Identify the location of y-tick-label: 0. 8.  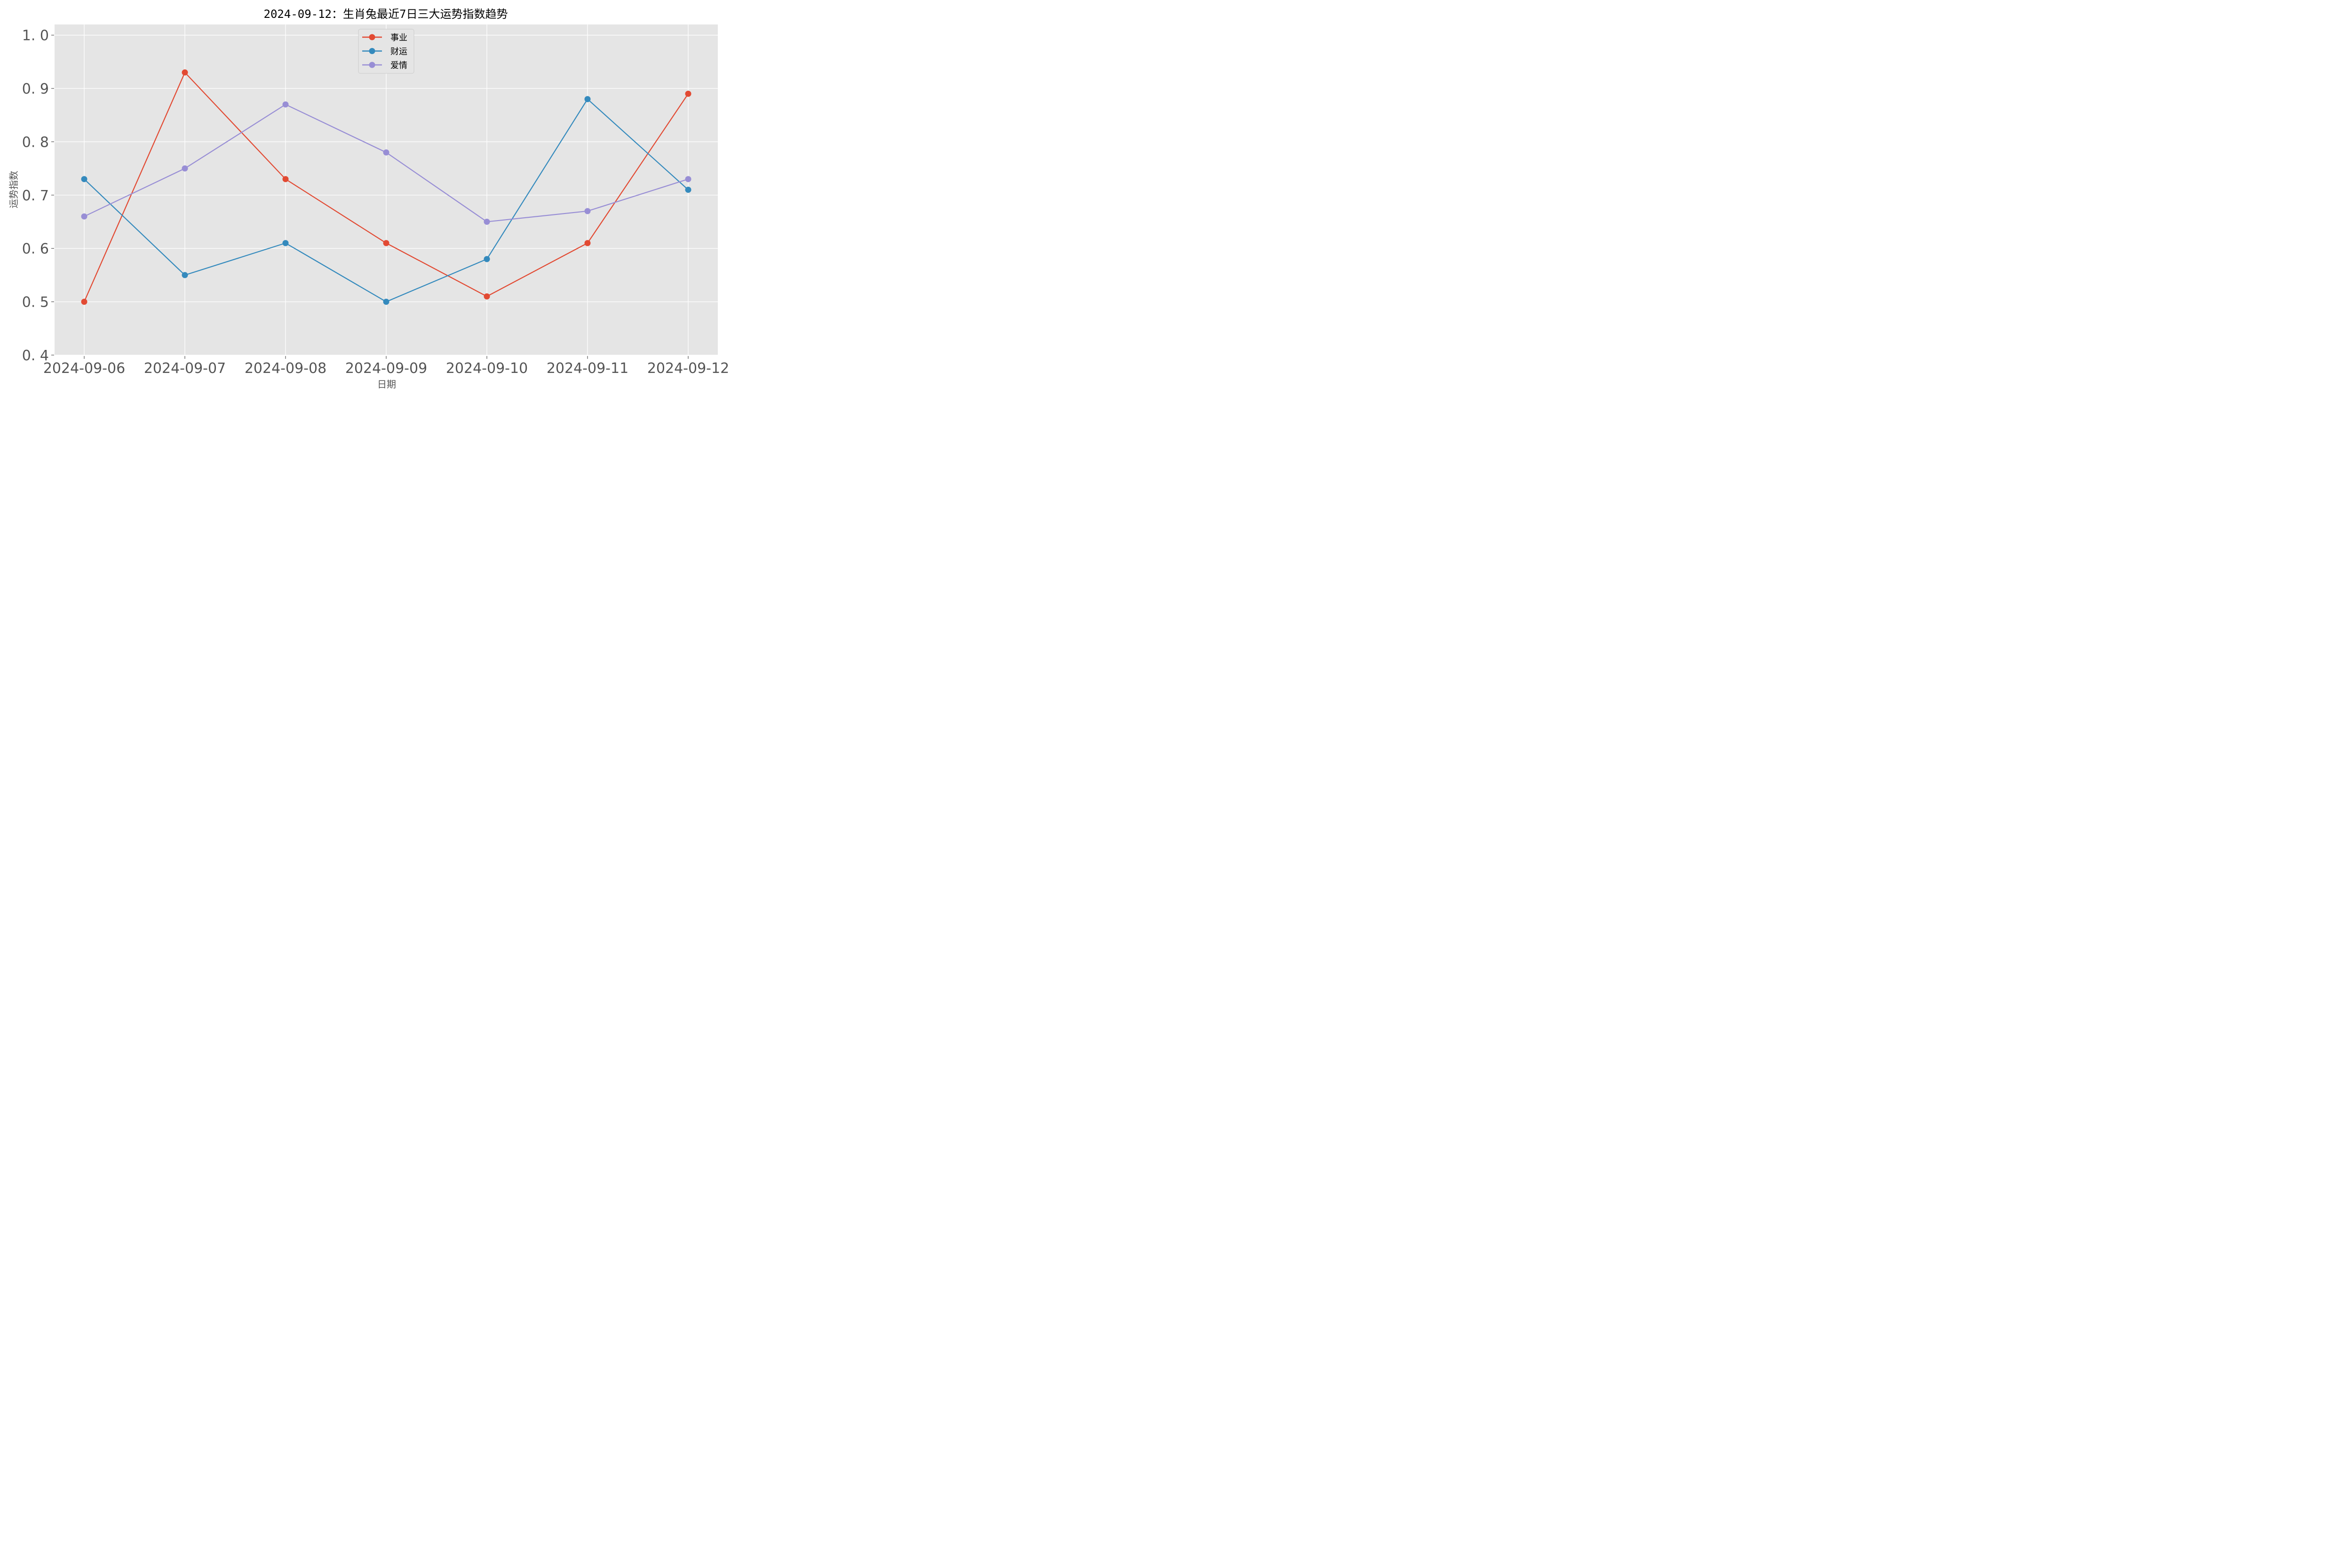
(35, 142).